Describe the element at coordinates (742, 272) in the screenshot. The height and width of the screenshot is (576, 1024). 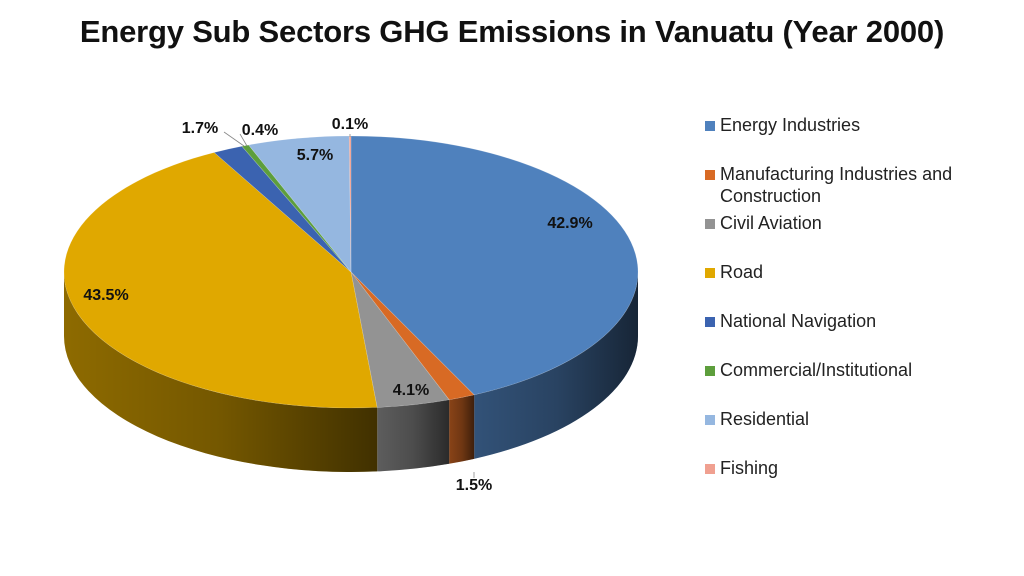
I see `legend-label-road: Road` at that location.